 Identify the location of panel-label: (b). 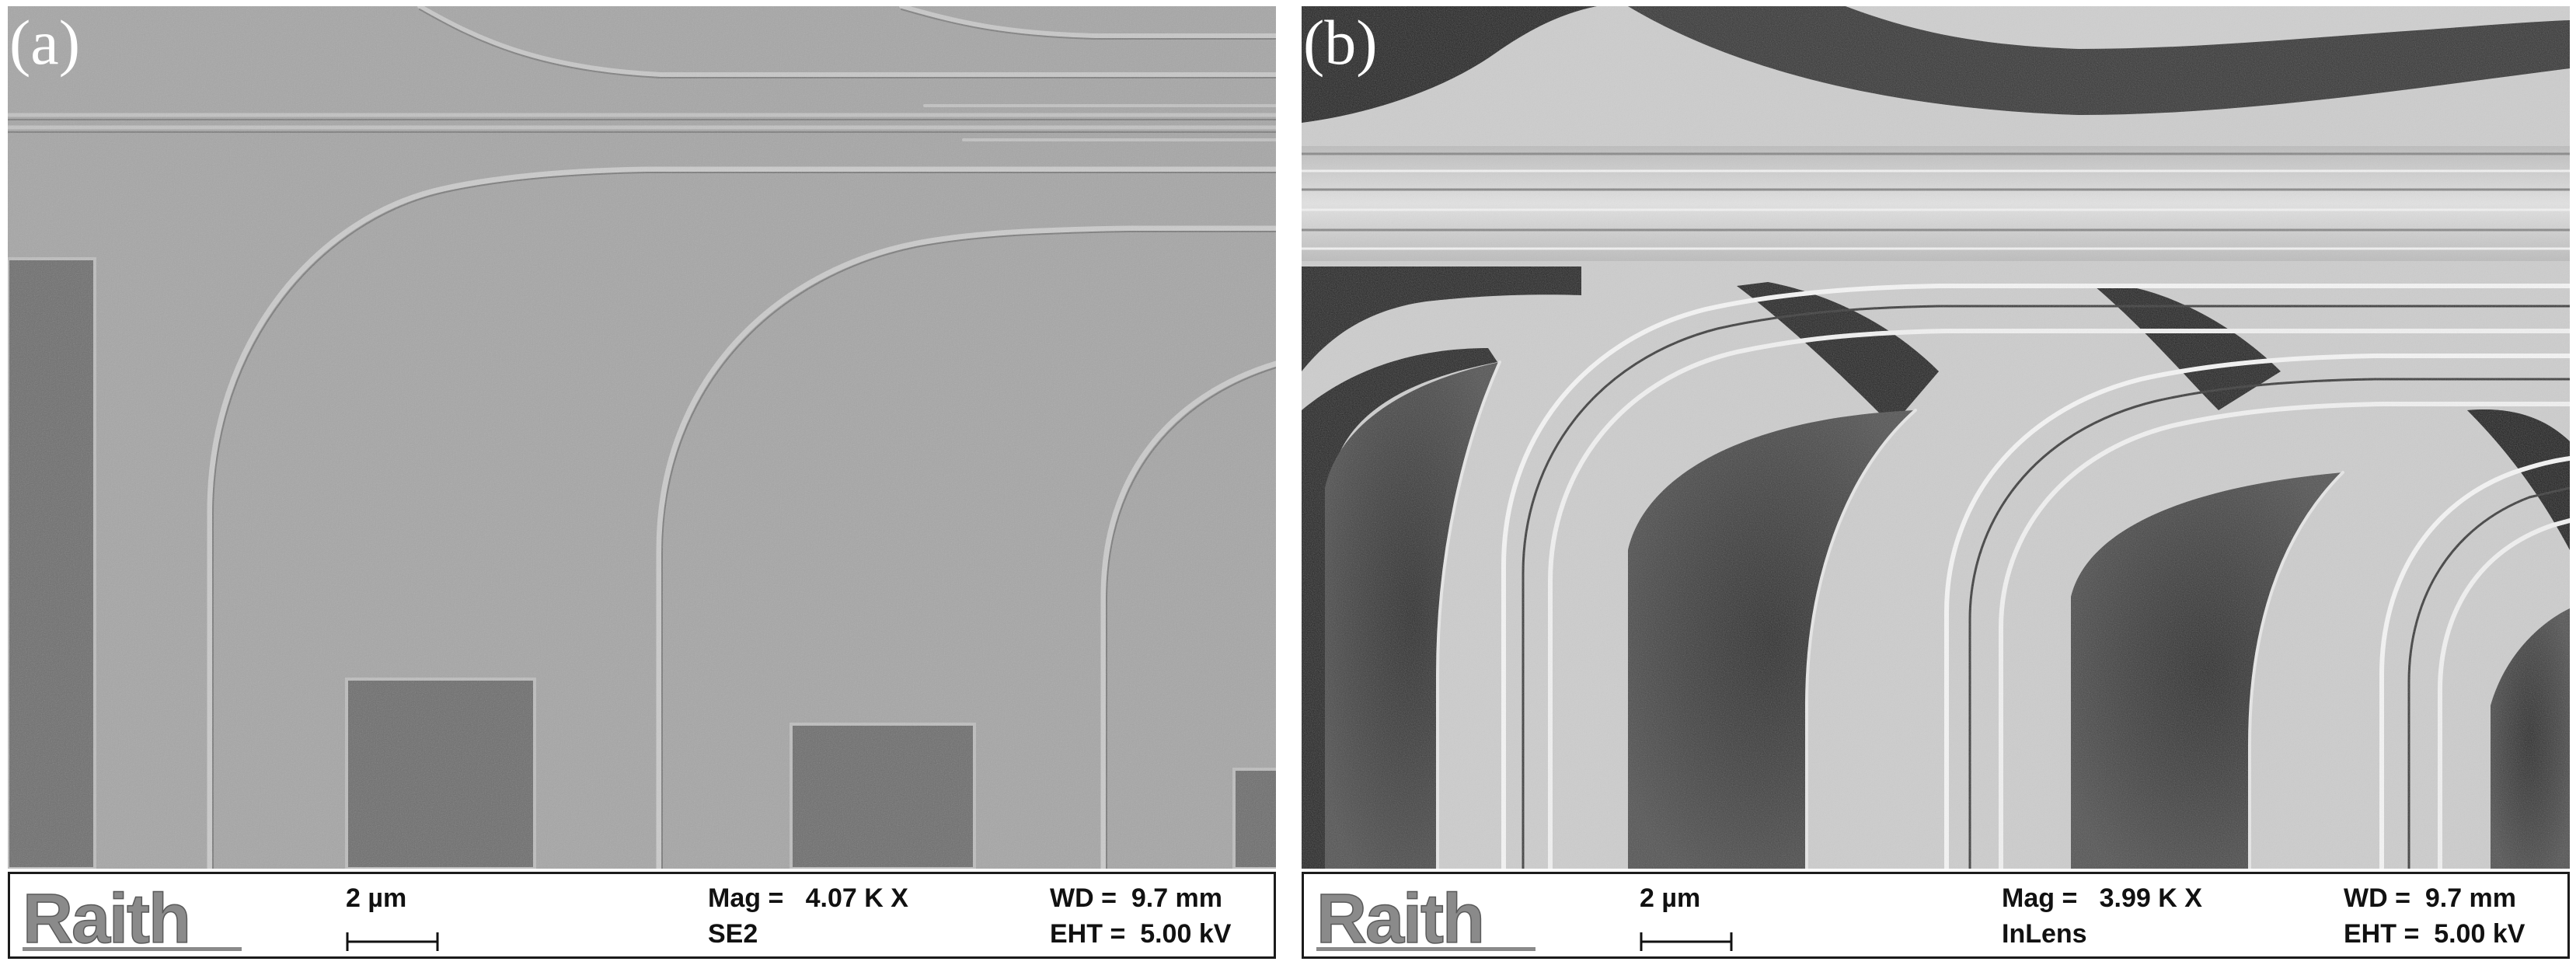
(1340, 42).